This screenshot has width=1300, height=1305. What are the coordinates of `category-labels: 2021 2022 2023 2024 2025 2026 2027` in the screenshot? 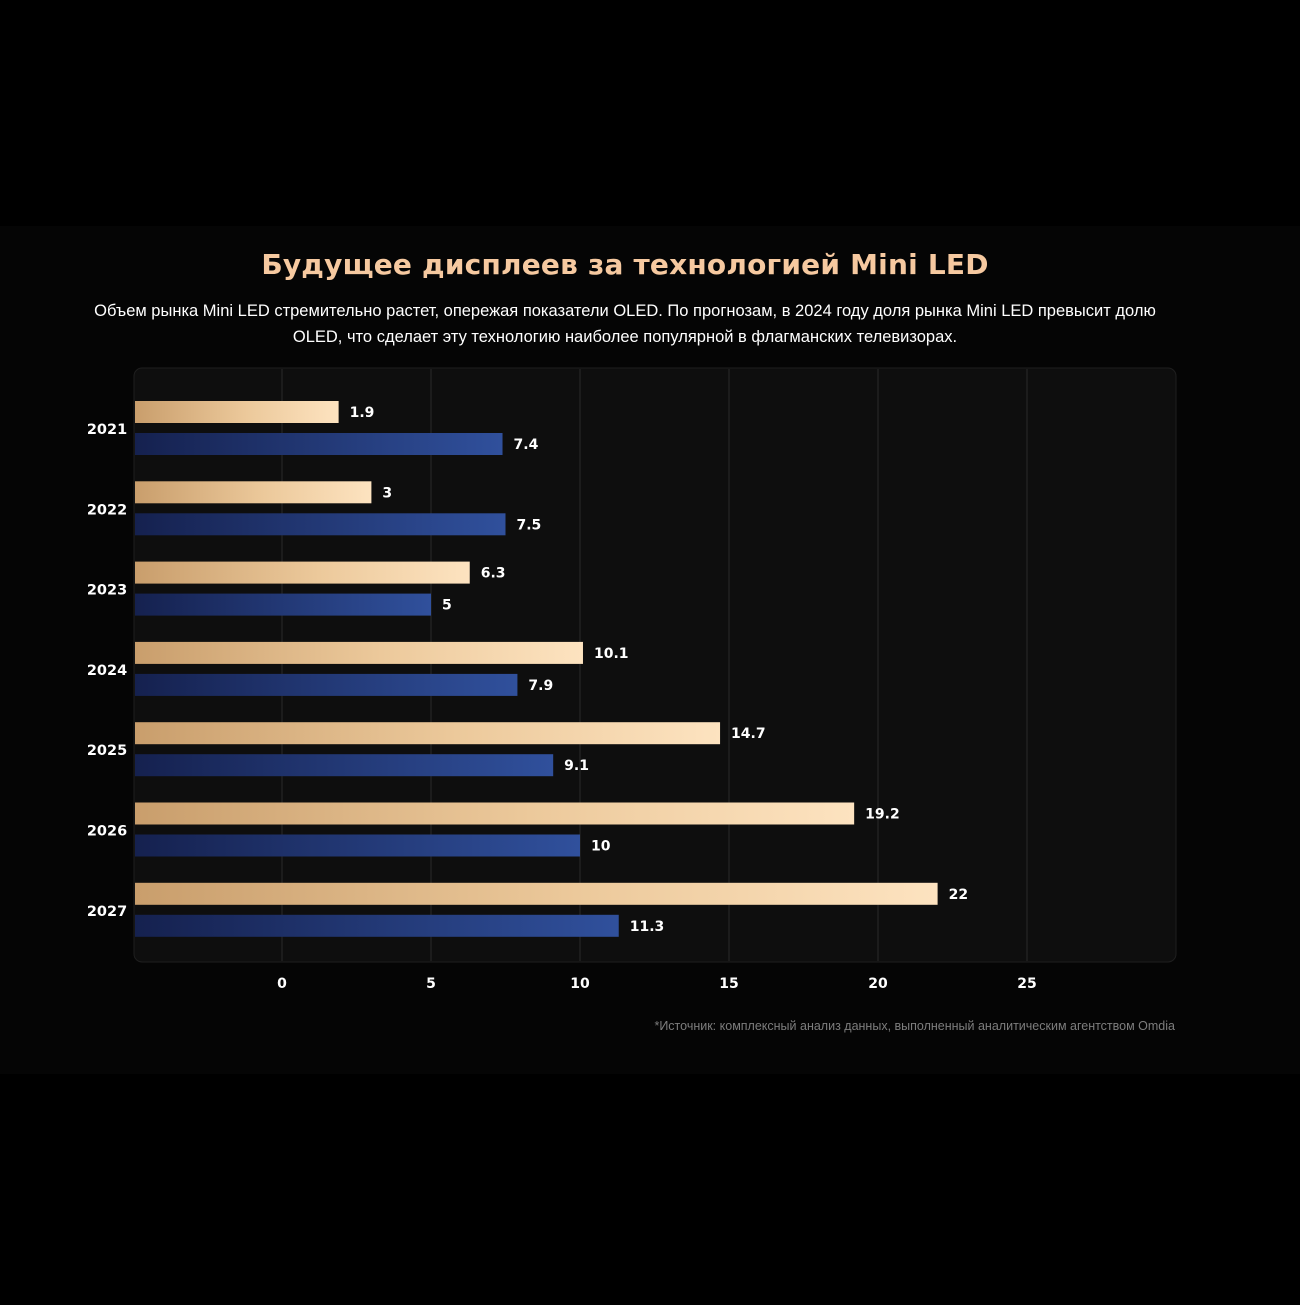 It's located at (107, 671).